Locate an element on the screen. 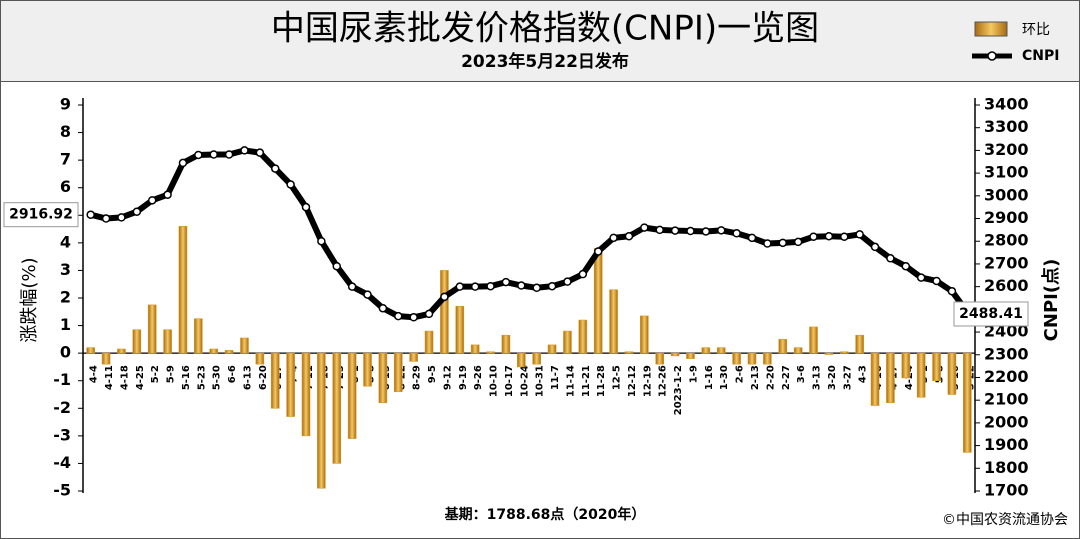  x-tick-label: 5-9 is located at coordinates (171, 374).